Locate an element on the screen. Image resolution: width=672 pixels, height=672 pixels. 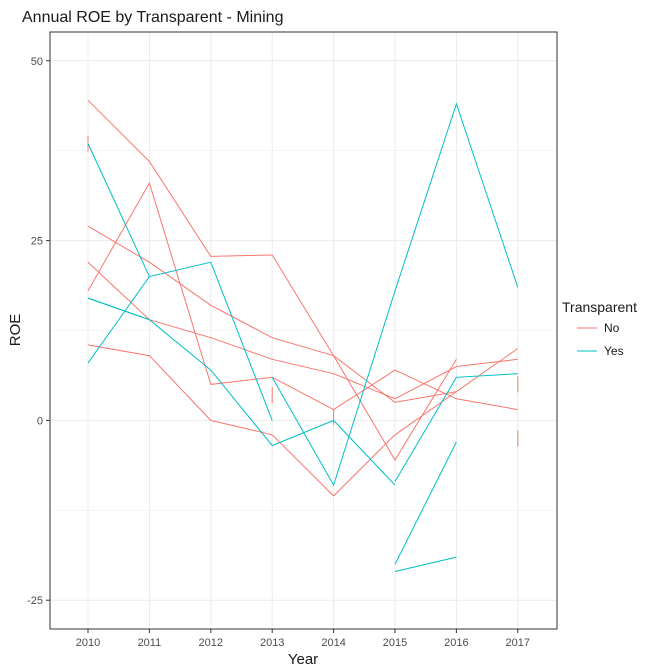
x-axis-ticks: 2010 2011 2012 2013 2014 2015 2016 2017 is located at coordinates (303, 639).